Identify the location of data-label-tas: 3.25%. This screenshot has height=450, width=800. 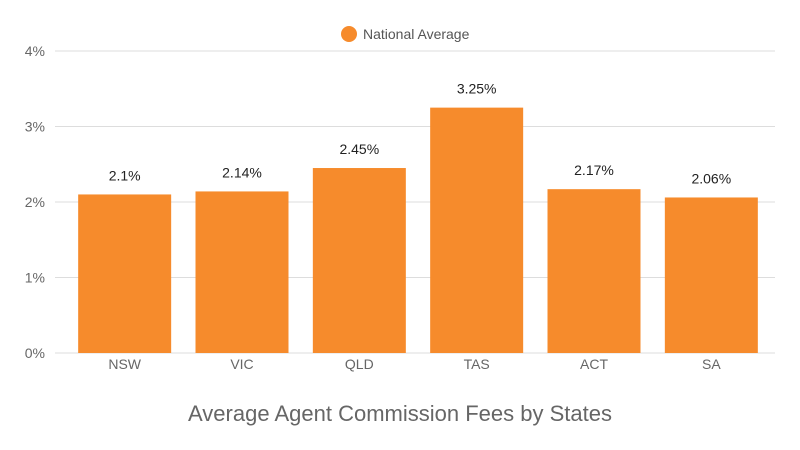
(477, 89).